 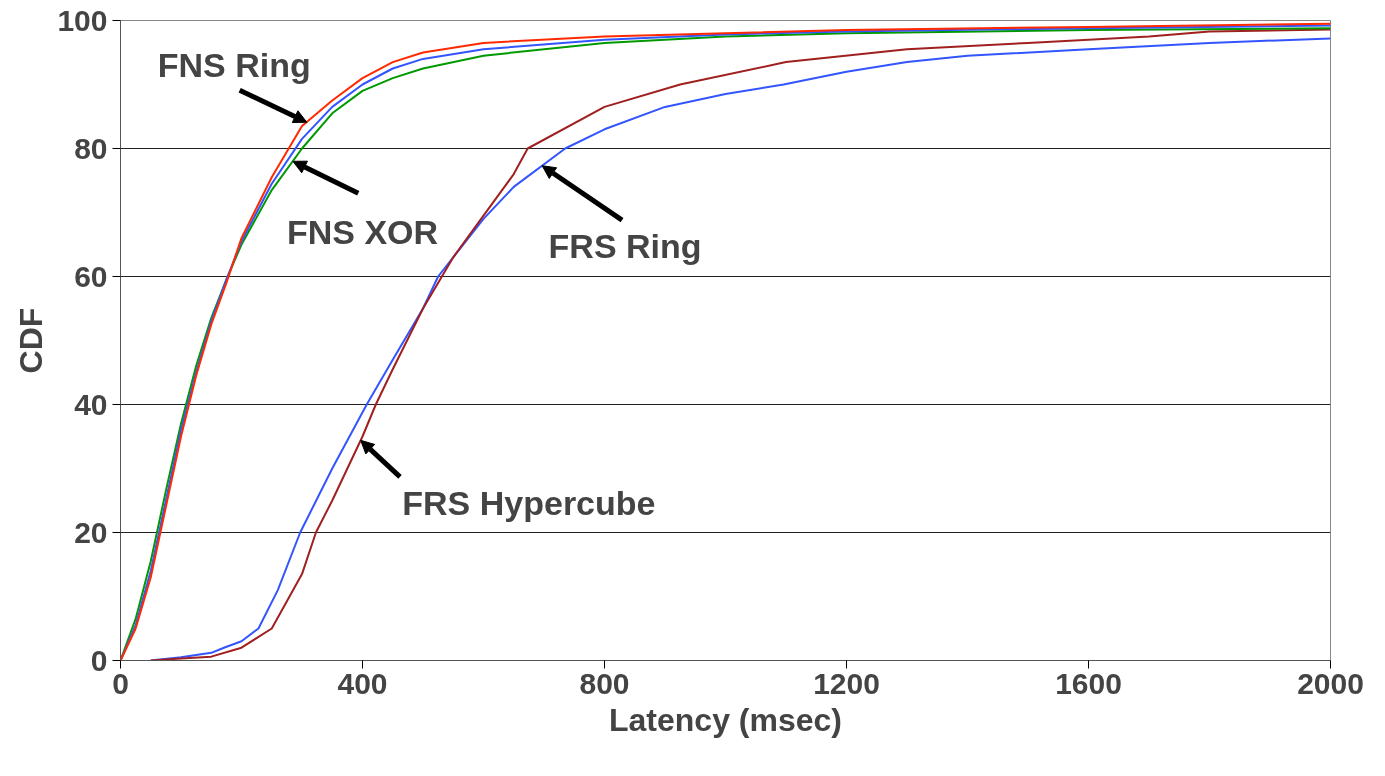 I want to click on y-tick-label: 80, so click(x=91, y=148).